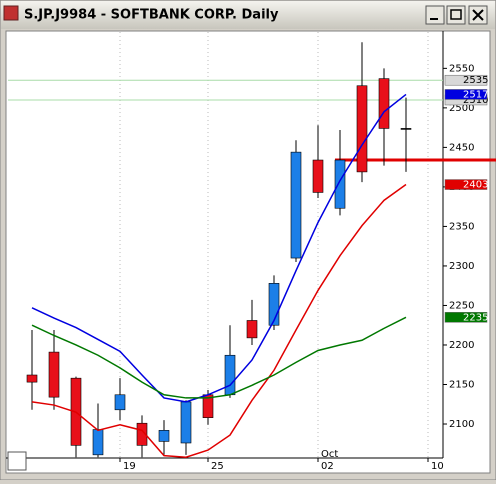  What do you see at coordinates (329, 454) in the screenshot?
I see `month-label: Oct` at bounding box center [329, 454].